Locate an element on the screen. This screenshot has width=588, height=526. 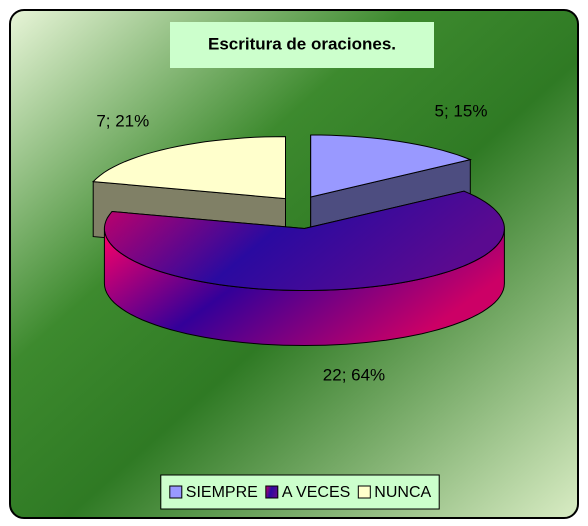
legend: SIEMPRE A VECES NUNCA is located at coordinates (300, 492).